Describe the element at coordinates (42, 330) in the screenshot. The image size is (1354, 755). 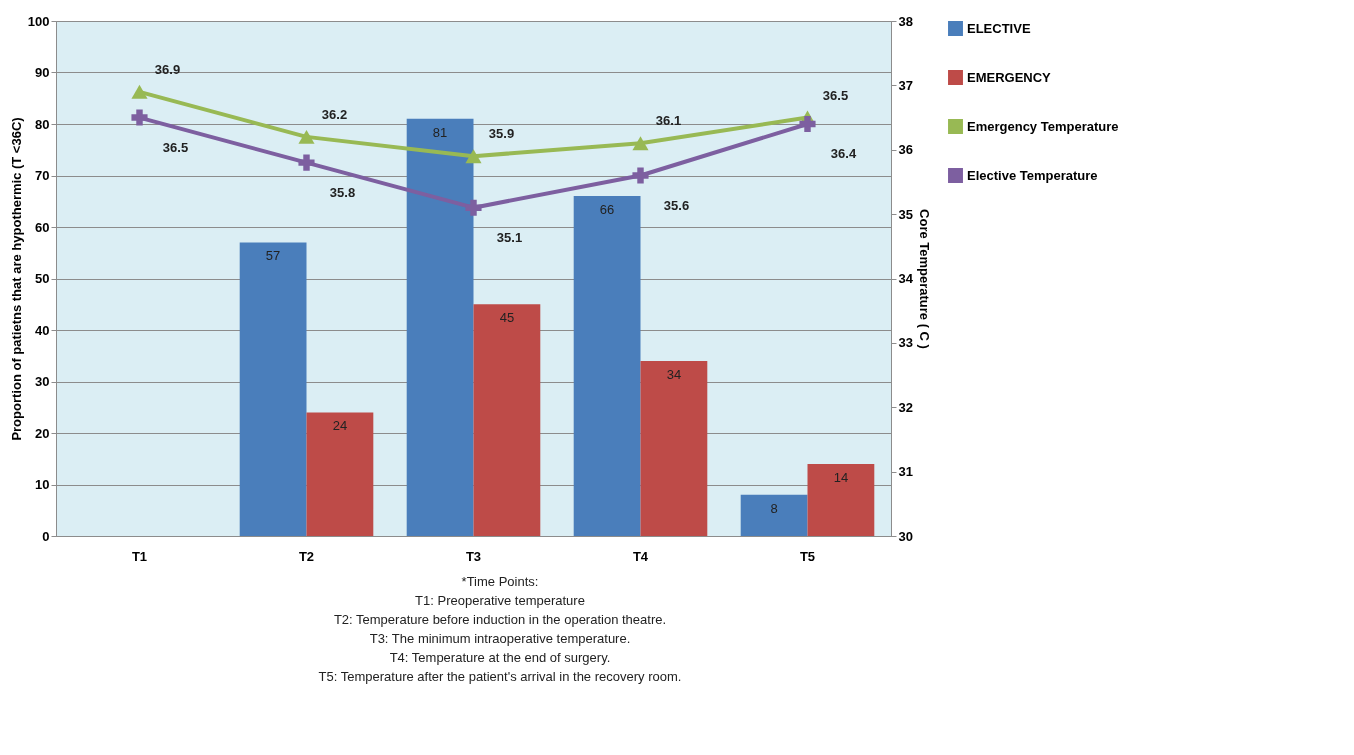
I see `y-tick-label: 40` at that location.